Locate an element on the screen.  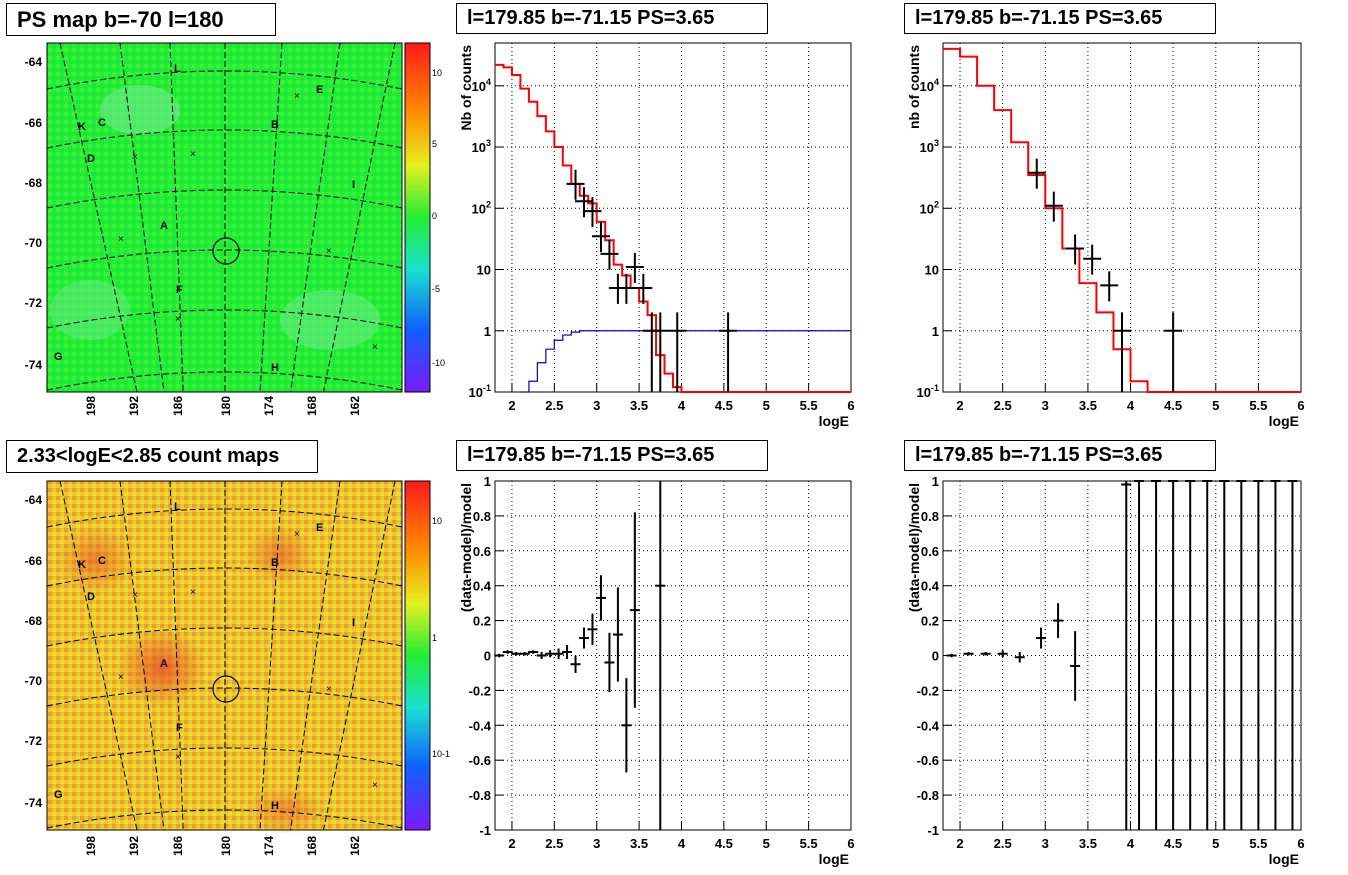
source-label: L is located at coordinates (177, 69).